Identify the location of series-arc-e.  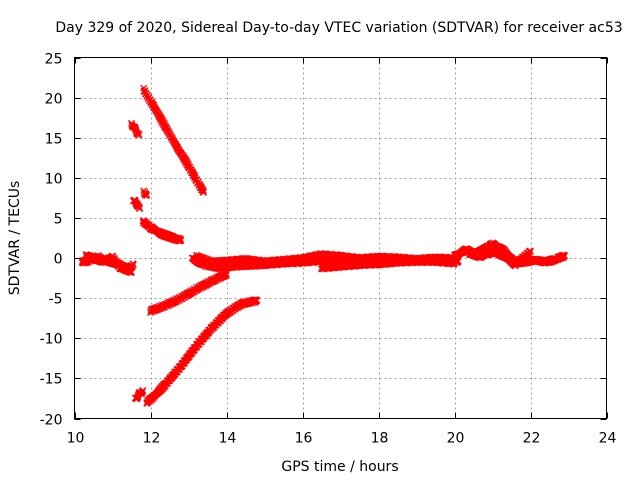
(136, 204).